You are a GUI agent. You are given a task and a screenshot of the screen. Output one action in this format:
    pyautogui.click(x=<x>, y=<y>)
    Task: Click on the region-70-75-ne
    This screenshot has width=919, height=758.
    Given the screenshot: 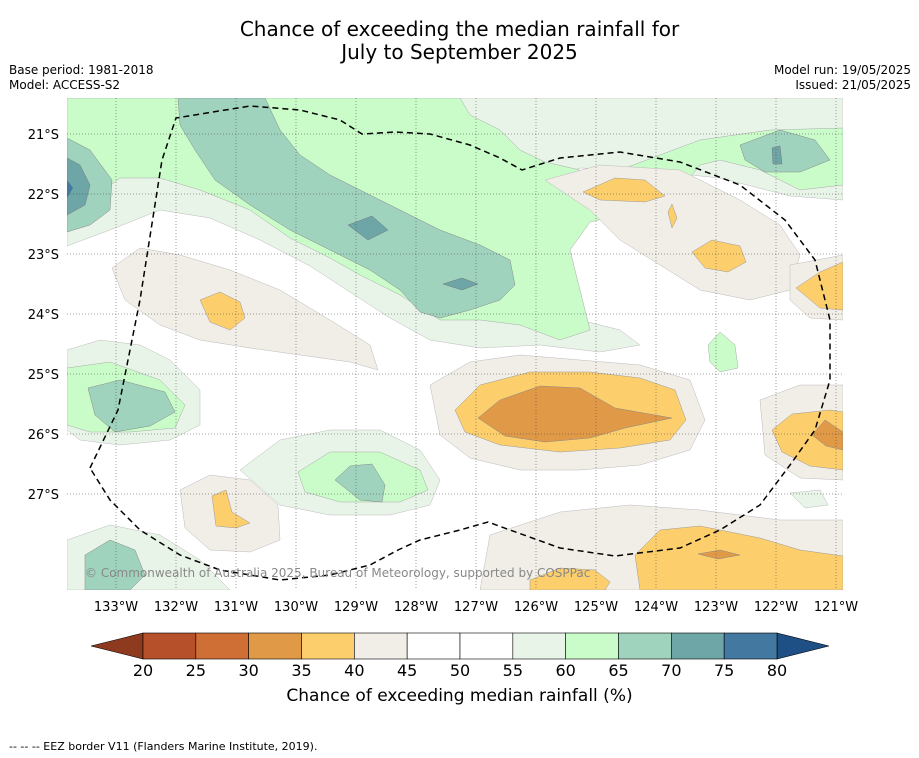 What is the action you would take?
    pyautogui.click(x=777, y=155)
    